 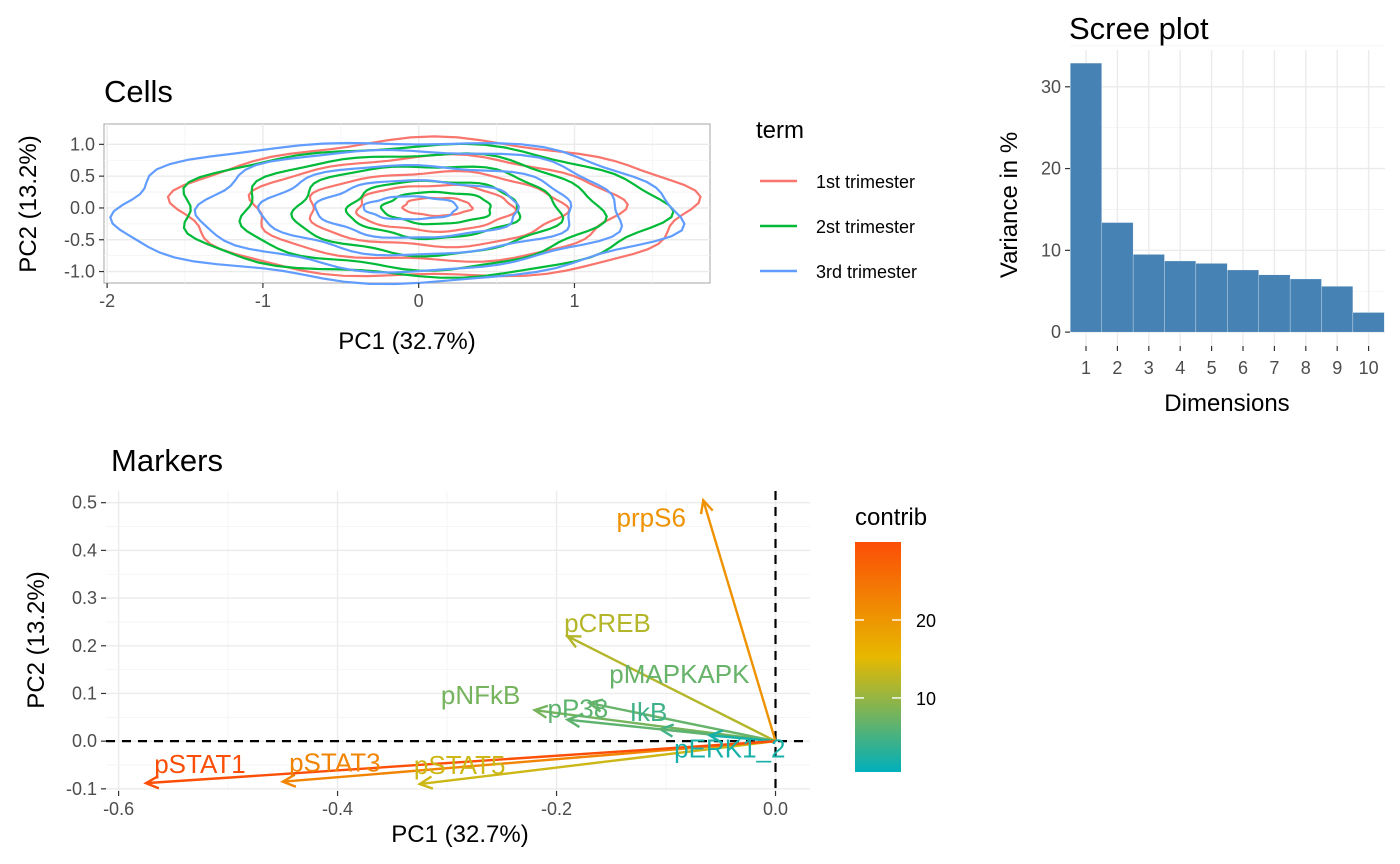 What do you see at coordinates (895, 638) in the screenshot?
I see `contrib-colorbar: contrib 10 20` at bounding box center [895, 638].